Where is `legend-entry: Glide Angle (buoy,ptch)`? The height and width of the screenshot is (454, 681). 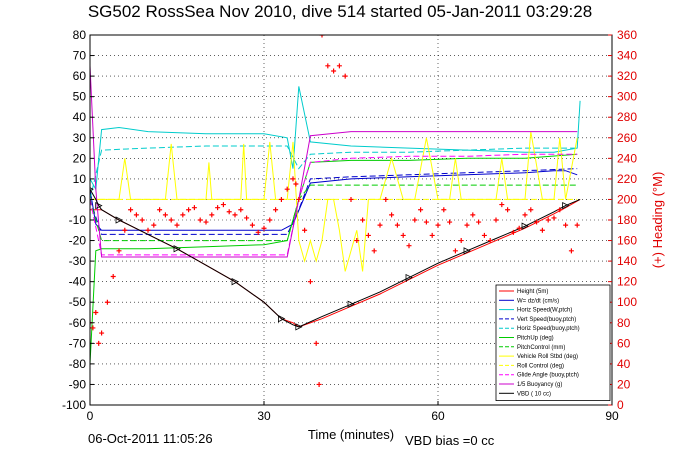
legend-entry: Glide Angle (buoy,ptch) is located at coordinates (548, 376).